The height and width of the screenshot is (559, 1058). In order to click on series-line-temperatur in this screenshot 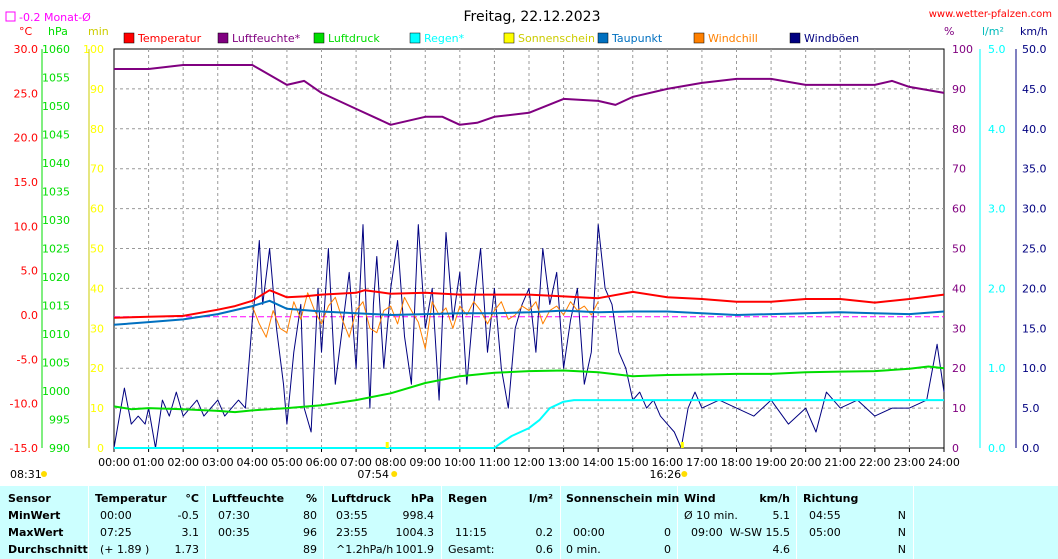, I will do `click(529, 304)`.